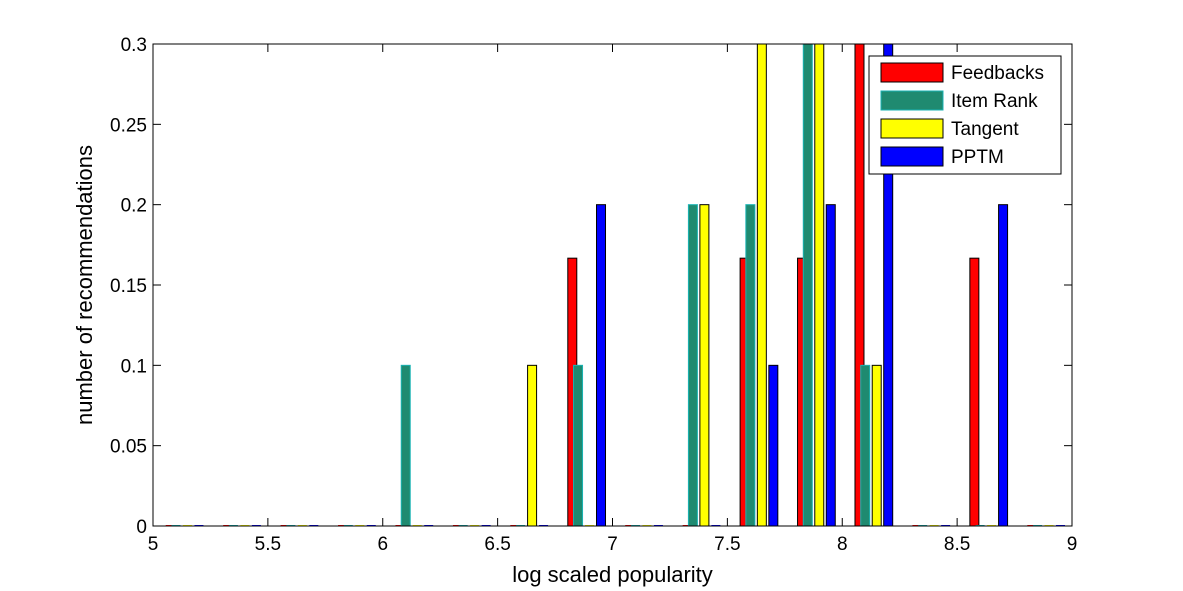 This screenshot has height=591, width=1183. What do you see at coordinates (141, 527) in the screenshot?
I see `y-tick-label: 0` at bounding box center [141, 527].